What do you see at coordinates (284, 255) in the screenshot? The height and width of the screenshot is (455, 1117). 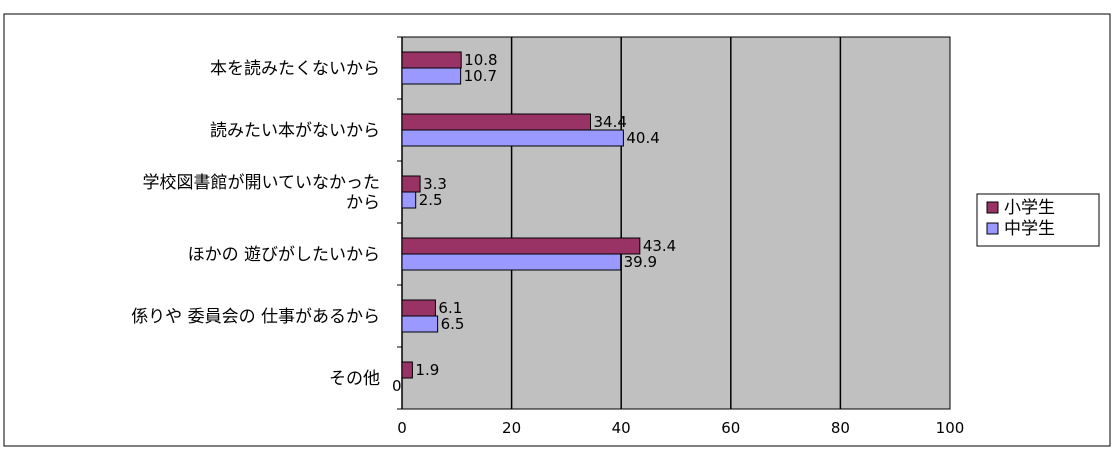 I see `category-label: ほかの 遊びがしたいから` at bounding box center [284, 255].